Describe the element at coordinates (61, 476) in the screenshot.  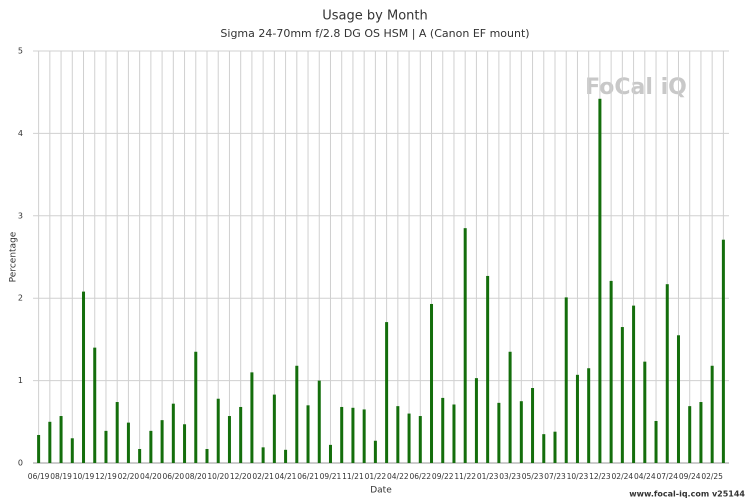
I see `x-tick-label: 08/19` at that location.